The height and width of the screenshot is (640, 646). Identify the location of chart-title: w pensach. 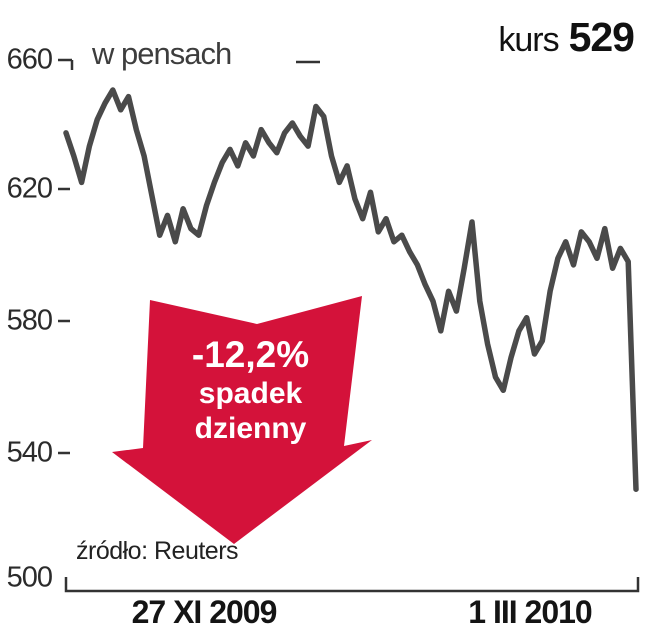
(162, 53).